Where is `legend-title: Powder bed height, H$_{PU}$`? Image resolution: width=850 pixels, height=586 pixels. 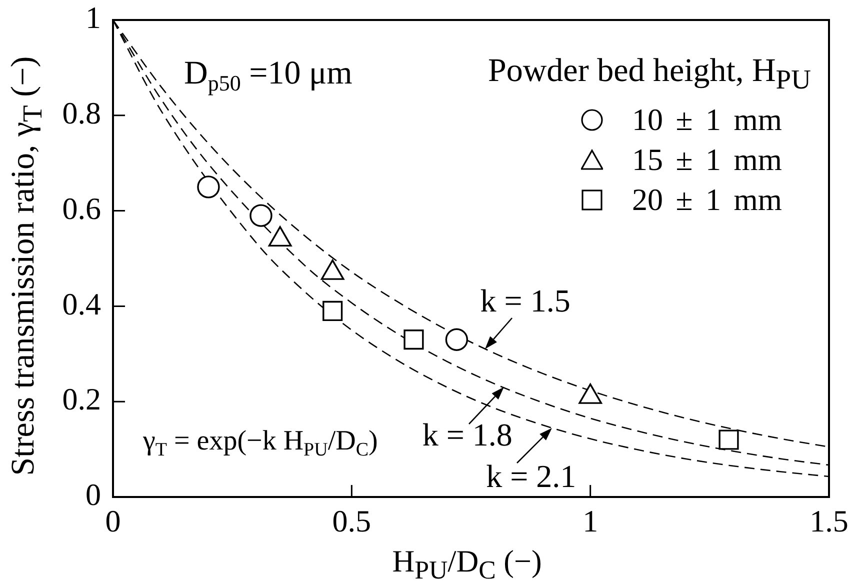 legend-title: Powder bed height, H$_{PU}$ is located at coordinates (649, 73).